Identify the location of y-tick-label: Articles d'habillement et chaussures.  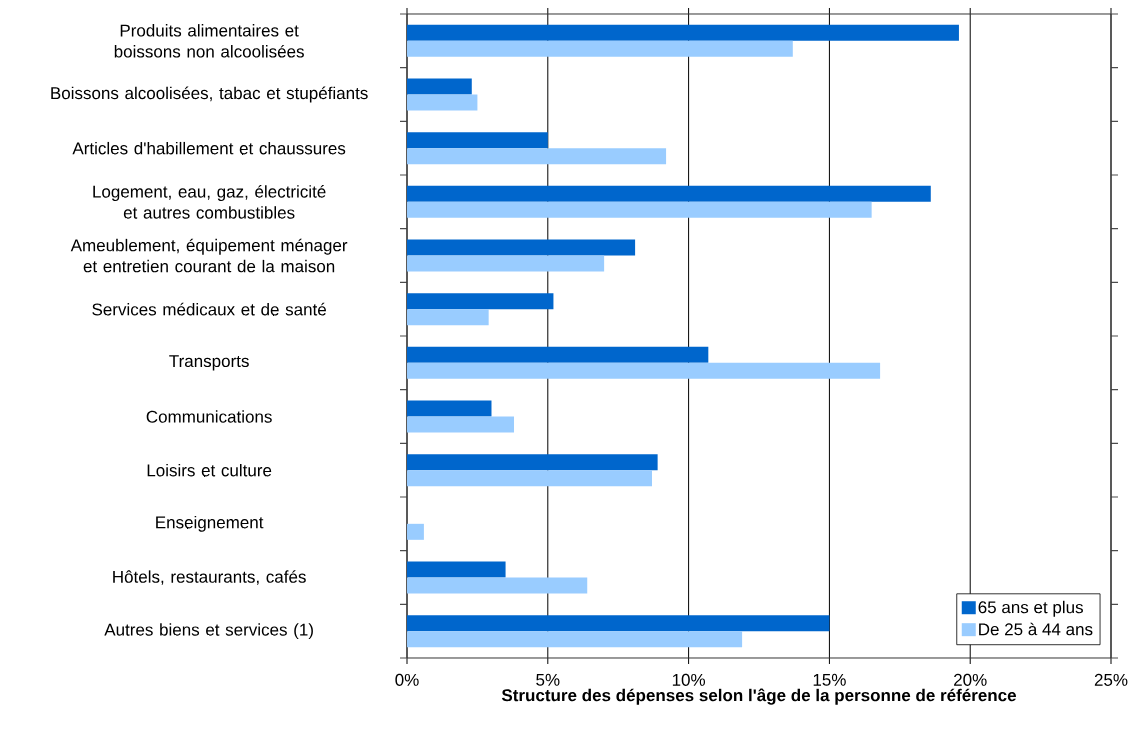
(209, 148).